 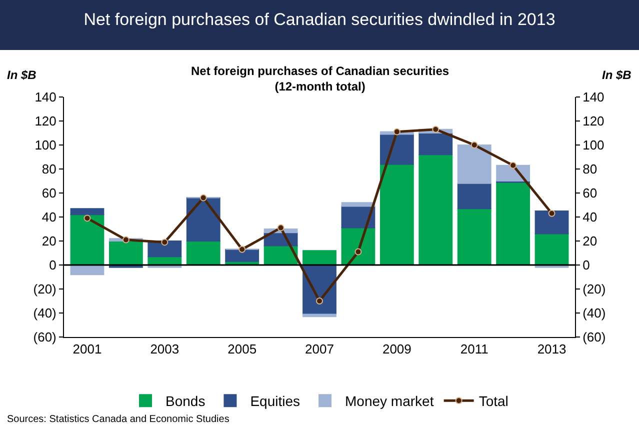 What do you see at coordinates (594, 313) in the screenshot?
I see `y2-tick-label: (40)` at bounding box center [594, 313].